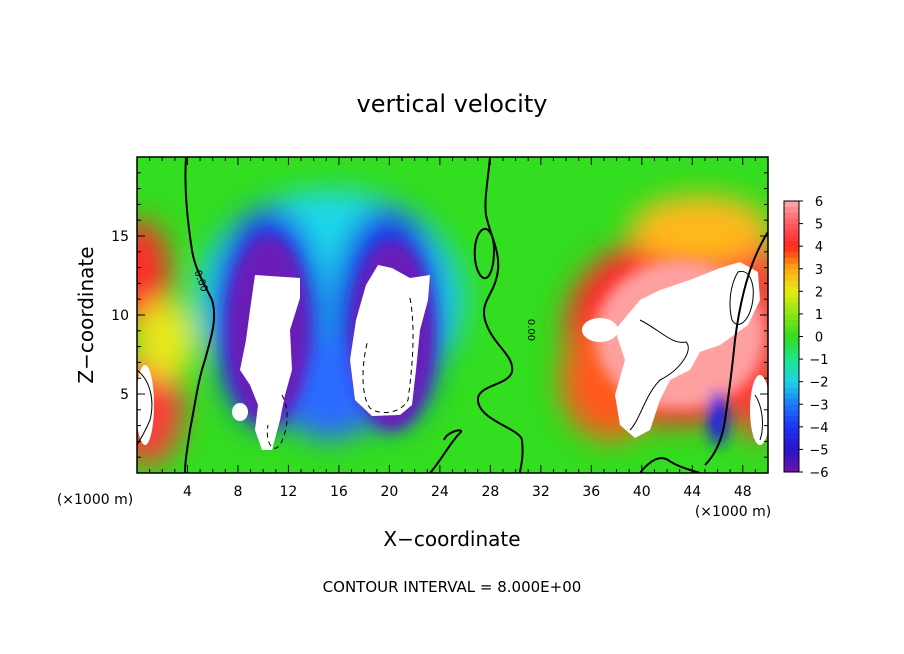  Describe the element at coordinates (819, 247) in the screenshot. I see `colorbar-tick-label: 4` at that location.